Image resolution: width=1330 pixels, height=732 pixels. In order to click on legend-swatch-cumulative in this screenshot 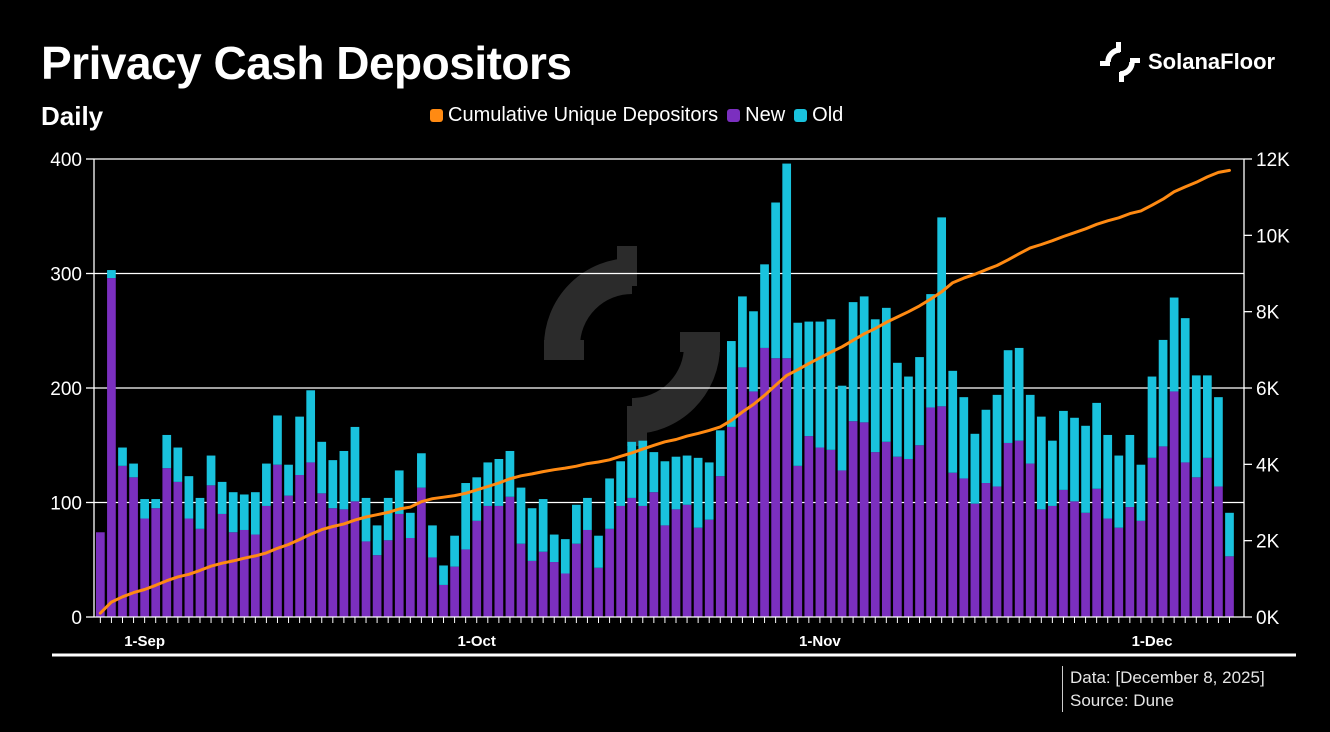, I will do `click(436, 115)`.